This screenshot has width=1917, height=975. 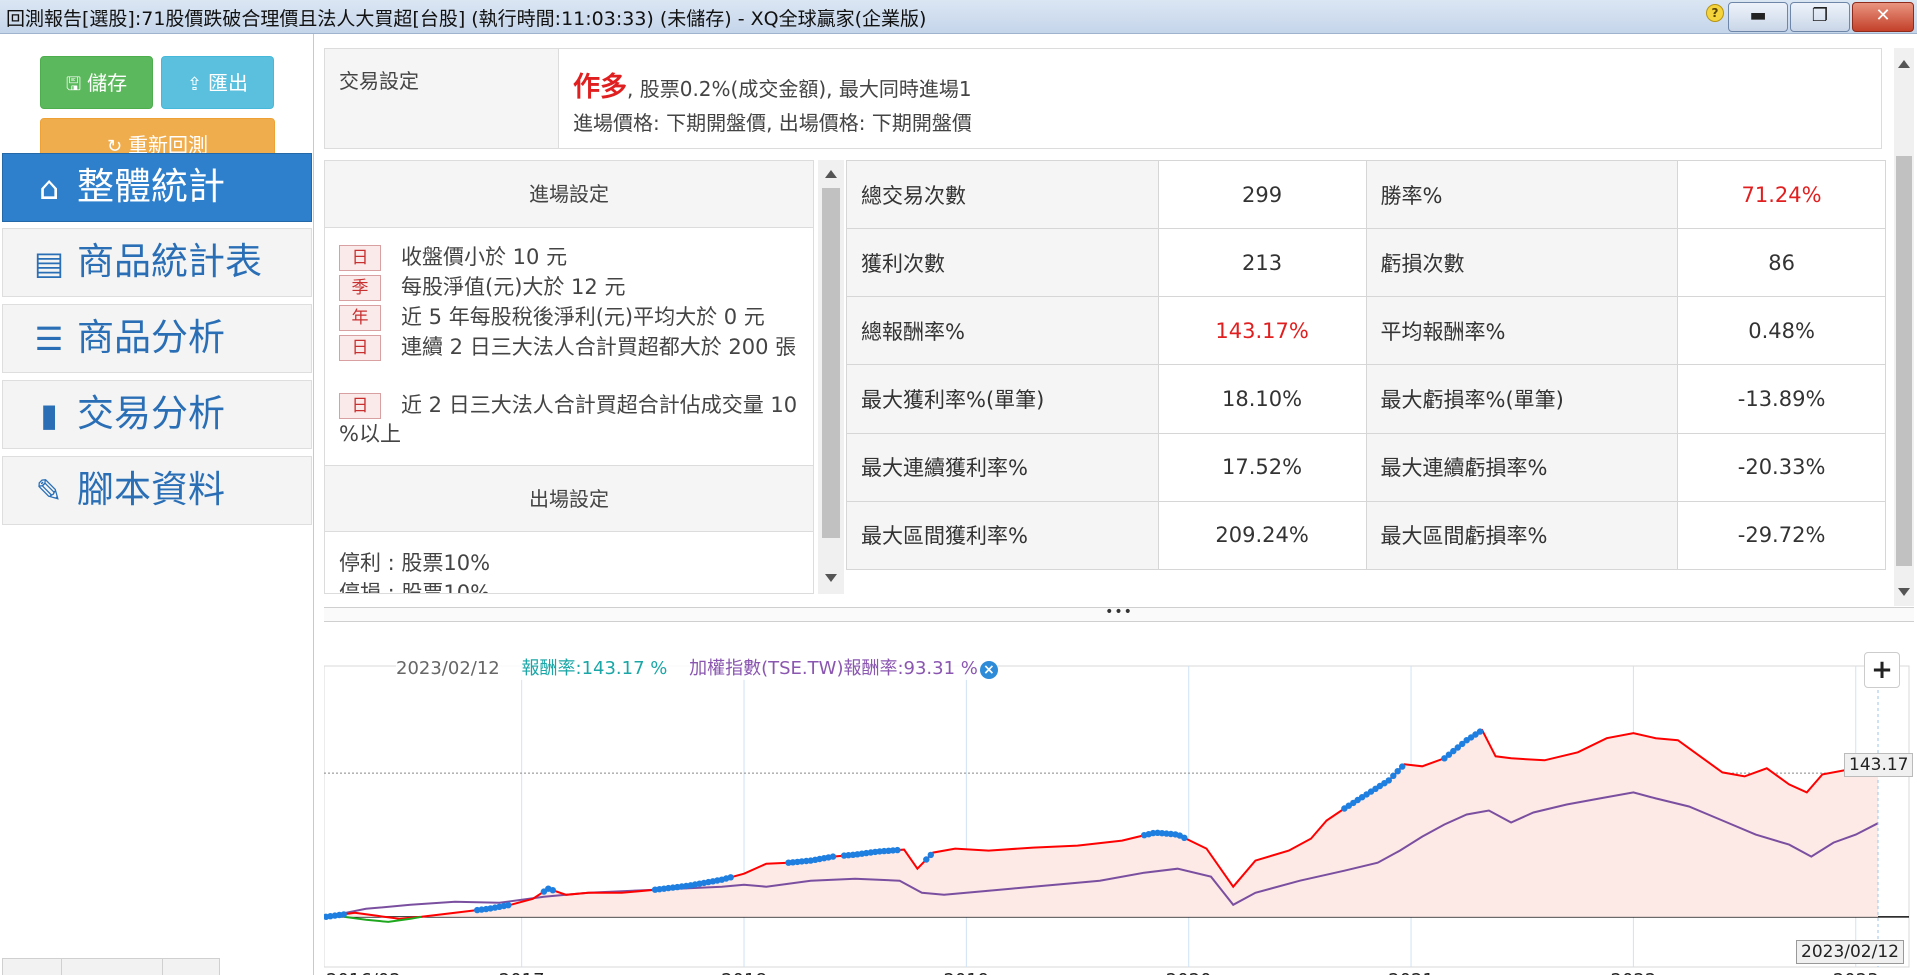 I want to click on stat-label: 最大連續虧損率%, so click(x=1522, y=467).